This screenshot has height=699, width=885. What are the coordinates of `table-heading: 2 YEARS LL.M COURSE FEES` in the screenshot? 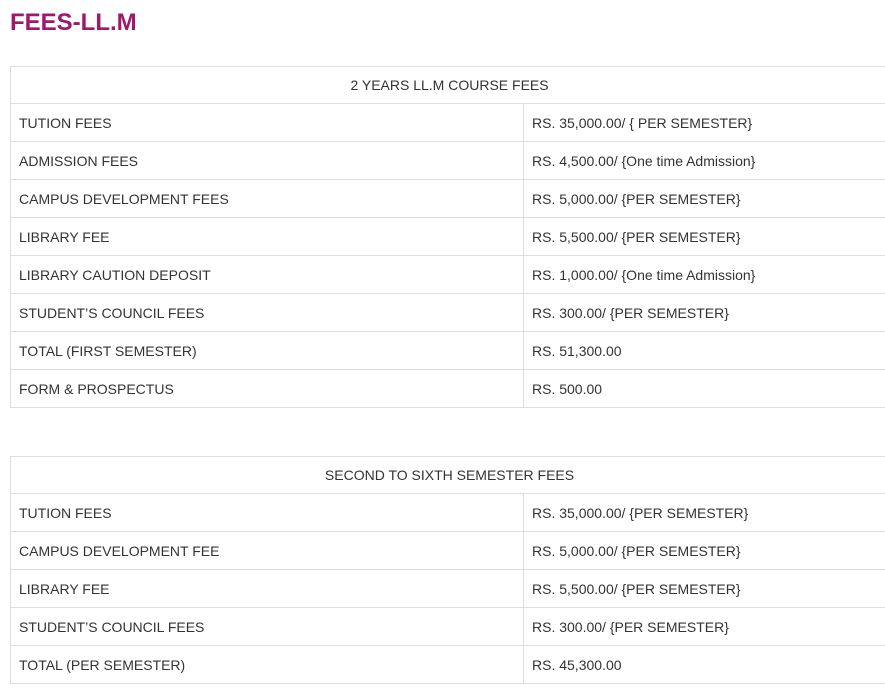 It's located at (447, 85).